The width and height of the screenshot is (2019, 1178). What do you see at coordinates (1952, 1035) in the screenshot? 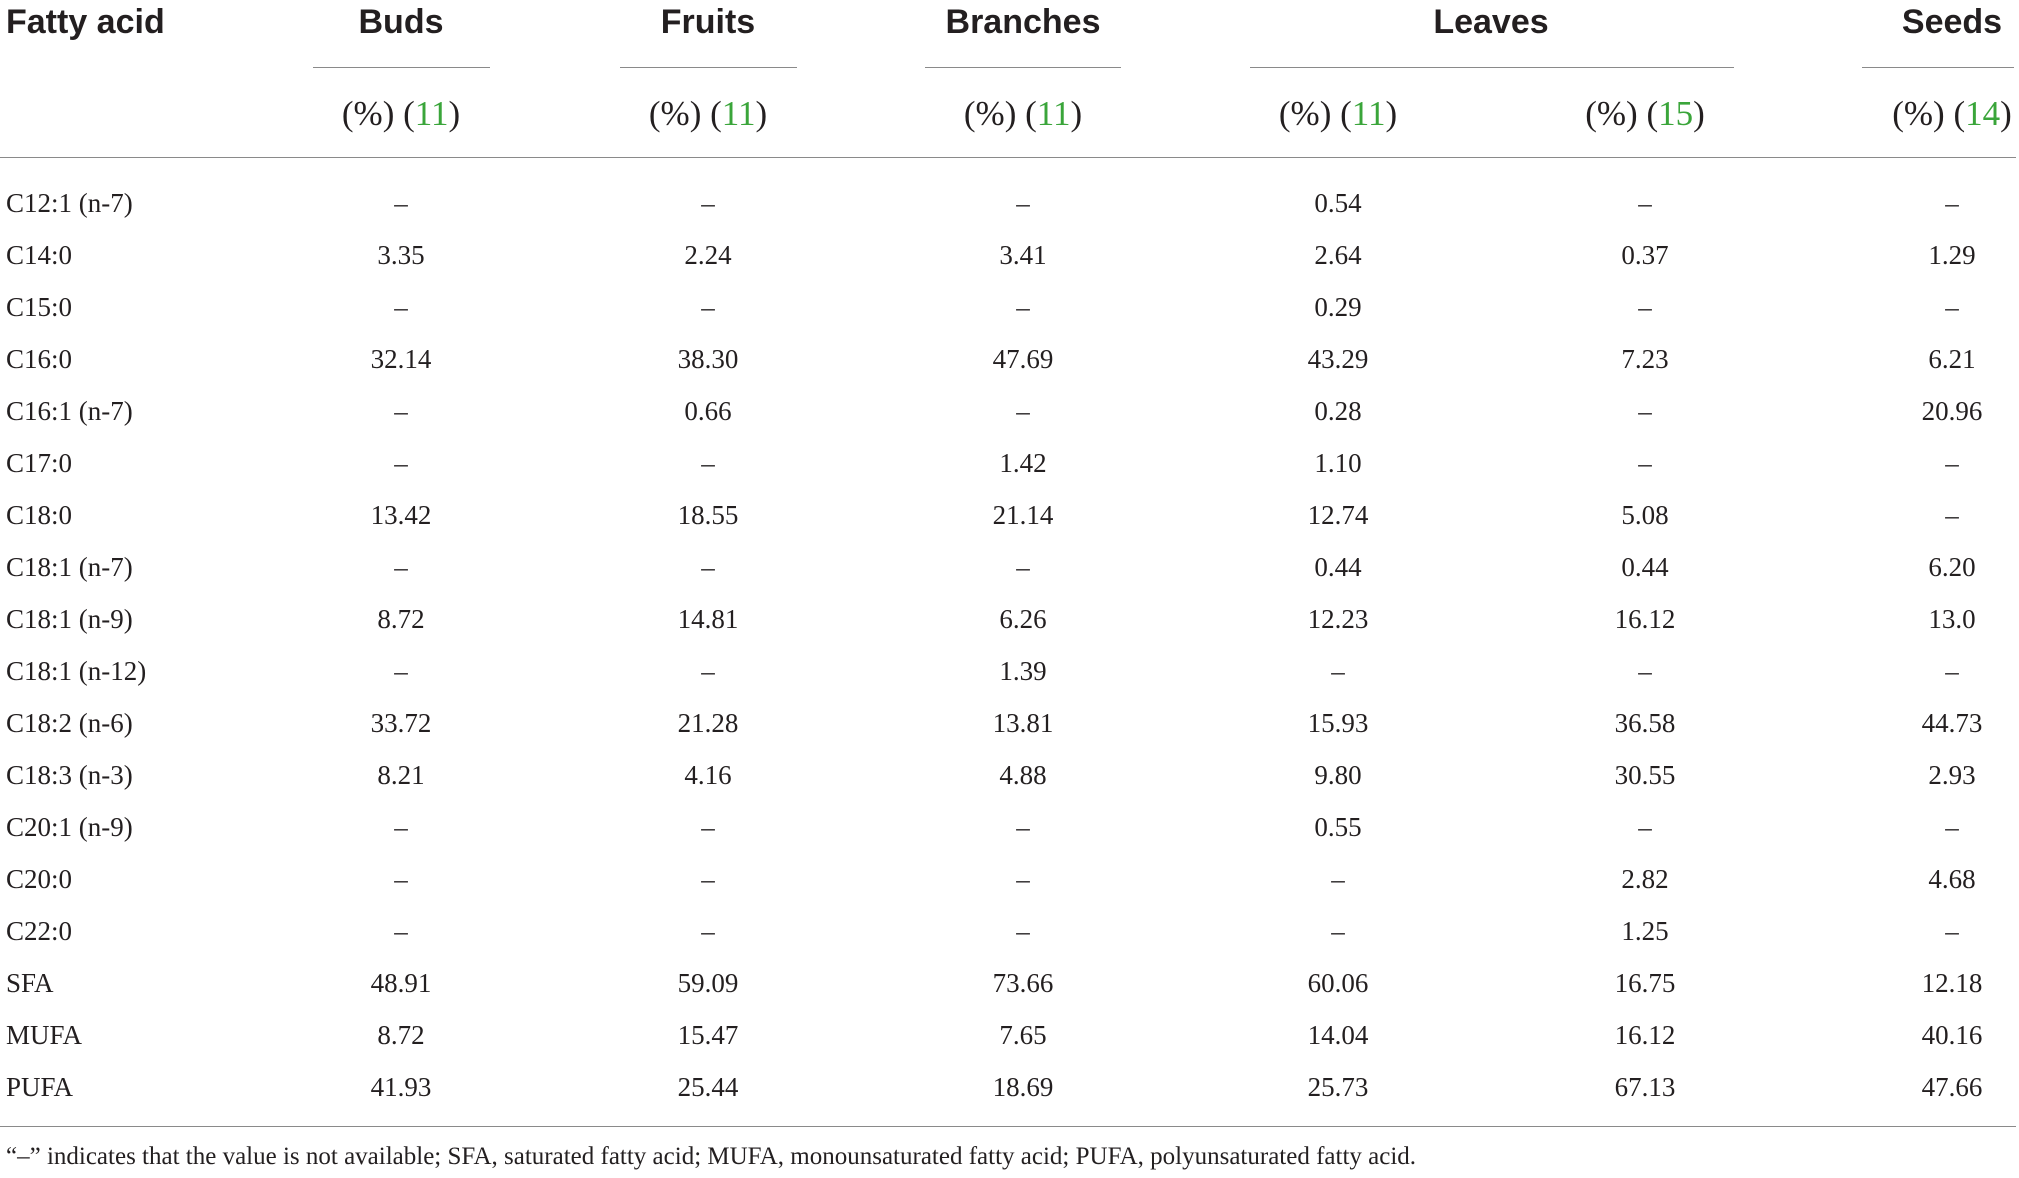
I see `table-cell: 40.16` at bounding box center [1952, 1035].